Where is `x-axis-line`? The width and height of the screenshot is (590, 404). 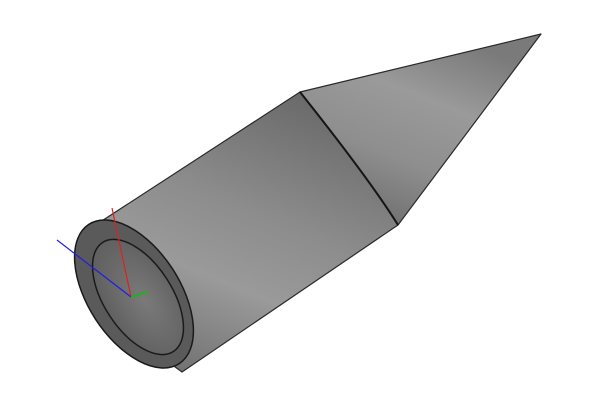 x-axis-line is located at coordinates (121, 252).